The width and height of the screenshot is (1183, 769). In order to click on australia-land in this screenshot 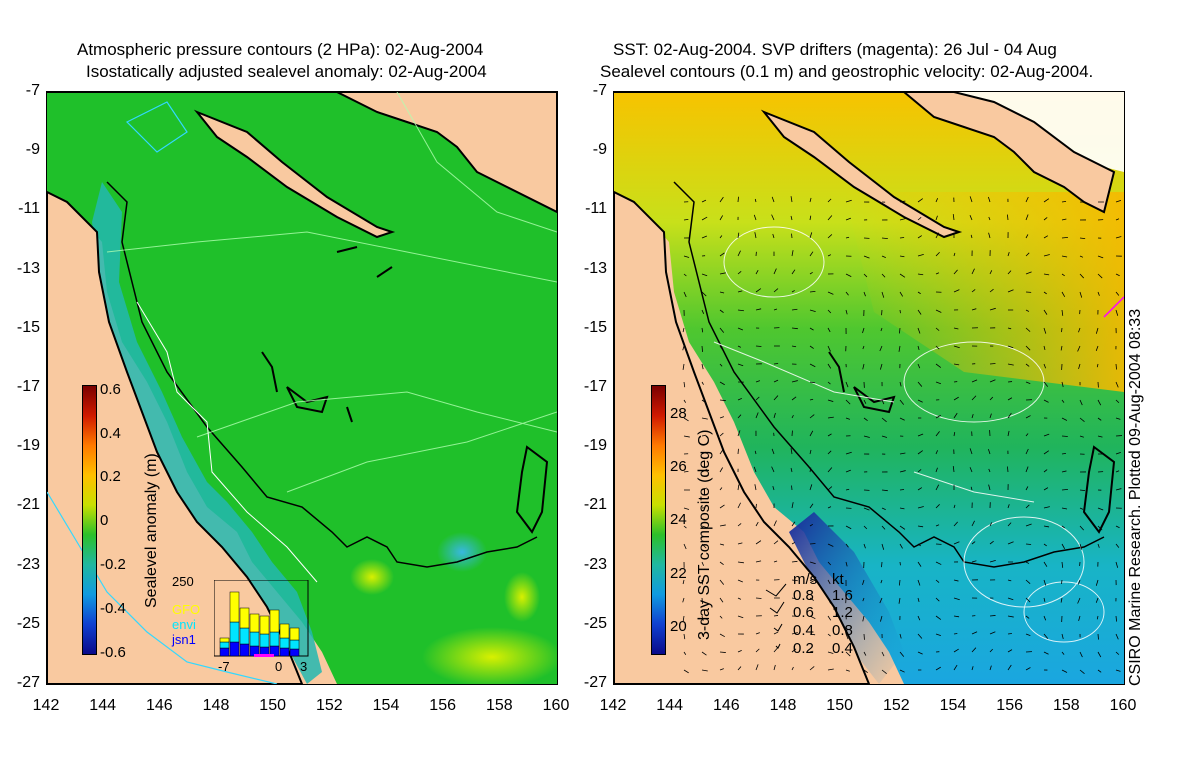, I will do `click(175, 437)`.